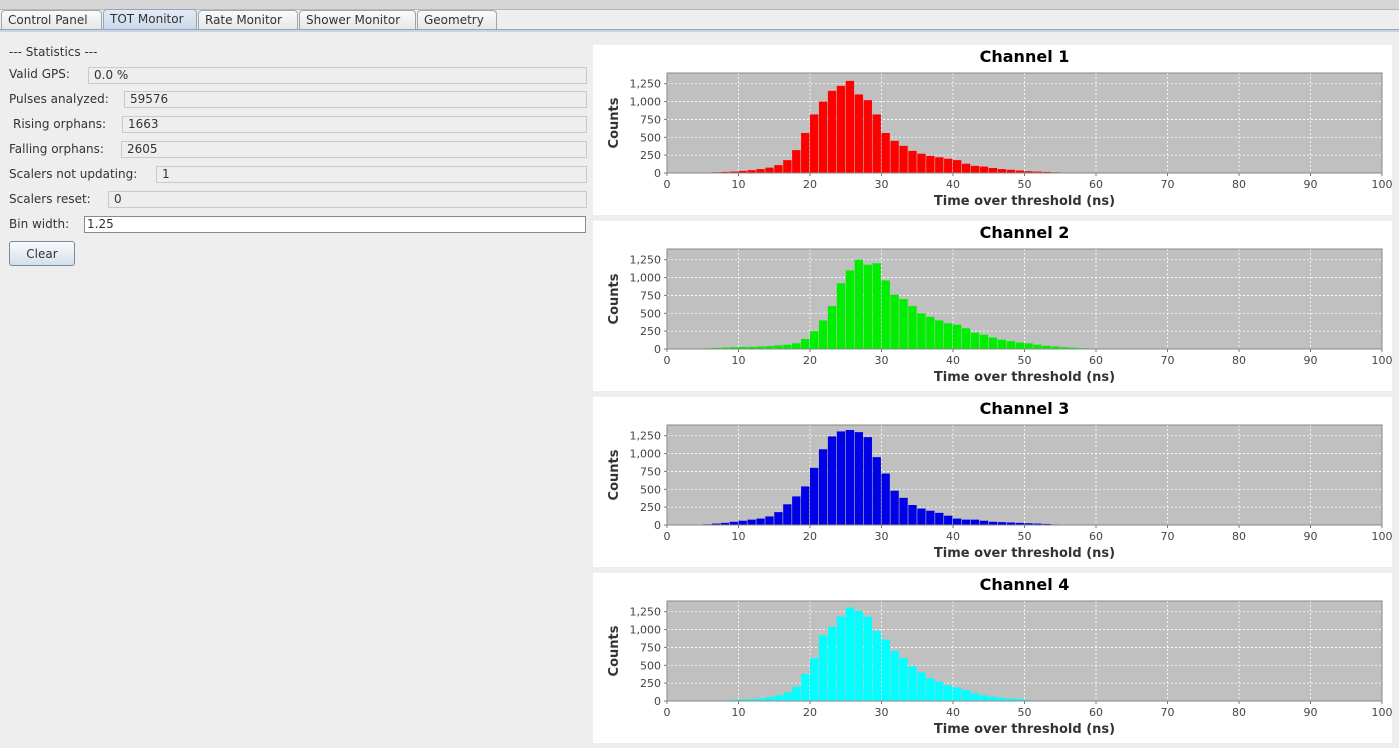 This screenshot has height=748, width=1399. What do you see at coordinates (650, 313) in the screenshot?
I see `y-tick-label: 500` at bounding box center [650, 313].